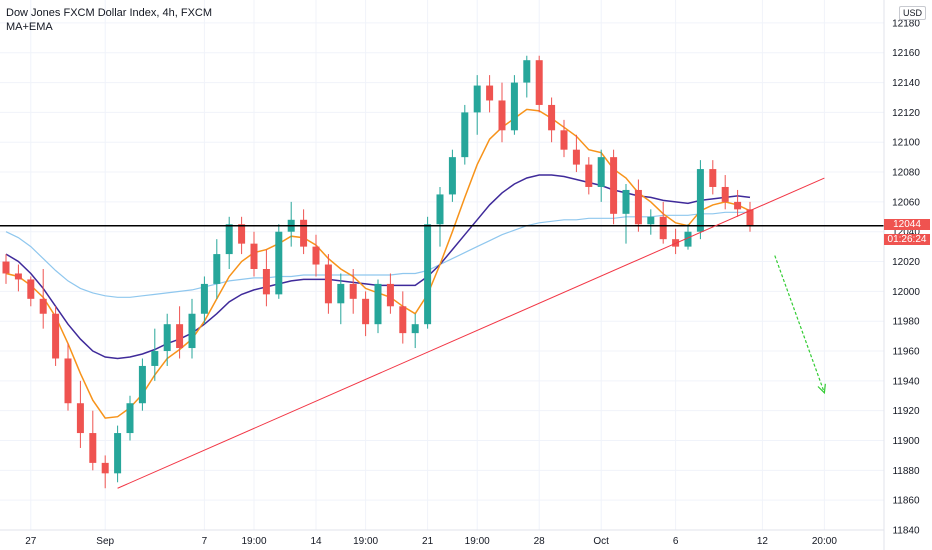  Describe the element at coordinates (906, 143) in the screenshot. I see `y-tick-label: 12100` at that location.